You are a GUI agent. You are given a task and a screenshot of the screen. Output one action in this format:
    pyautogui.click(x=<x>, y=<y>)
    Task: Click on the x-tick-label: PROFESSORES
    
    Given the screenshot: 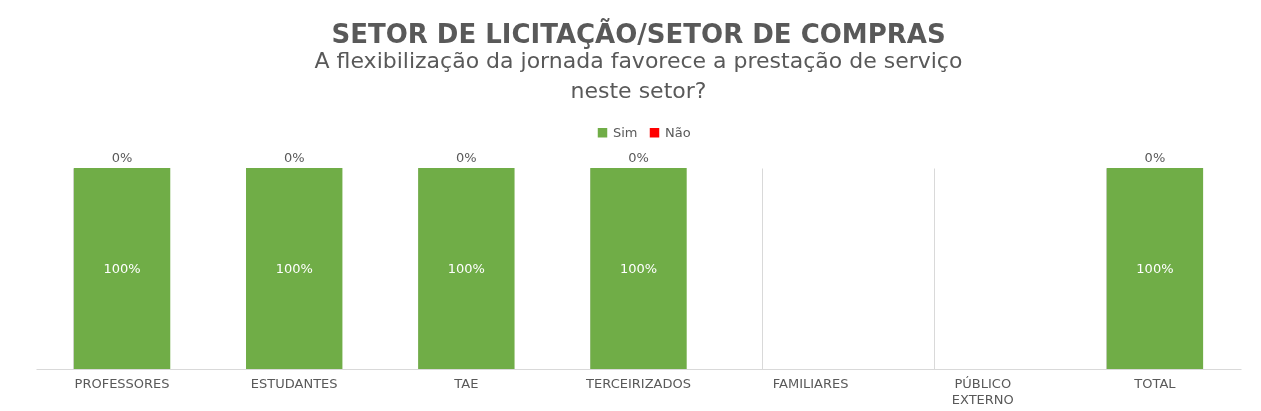 What is the action you would take?
    pyautogui.click(x=122, y=383)
    